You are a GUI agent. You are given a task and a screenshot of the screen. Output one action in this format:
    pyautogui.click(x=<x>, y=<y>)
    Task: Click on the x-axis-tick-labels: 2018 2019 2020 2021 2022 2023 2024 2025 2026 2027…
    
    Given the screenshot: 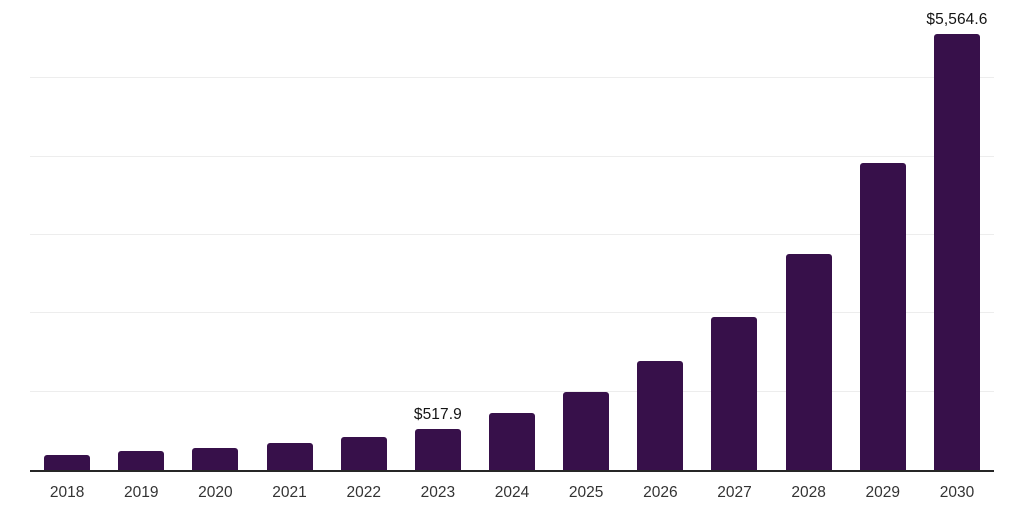 What is the action you would take?
    pyautogui.click(x=512, y=493)
    